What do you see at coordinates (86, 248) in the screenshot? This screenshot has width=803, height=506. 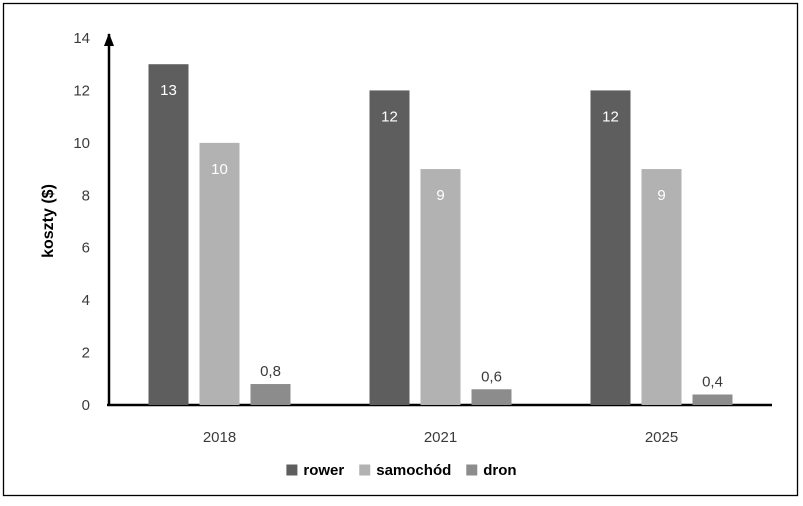 I see `y-tick-label: 6` at bounding box center [86, 248].